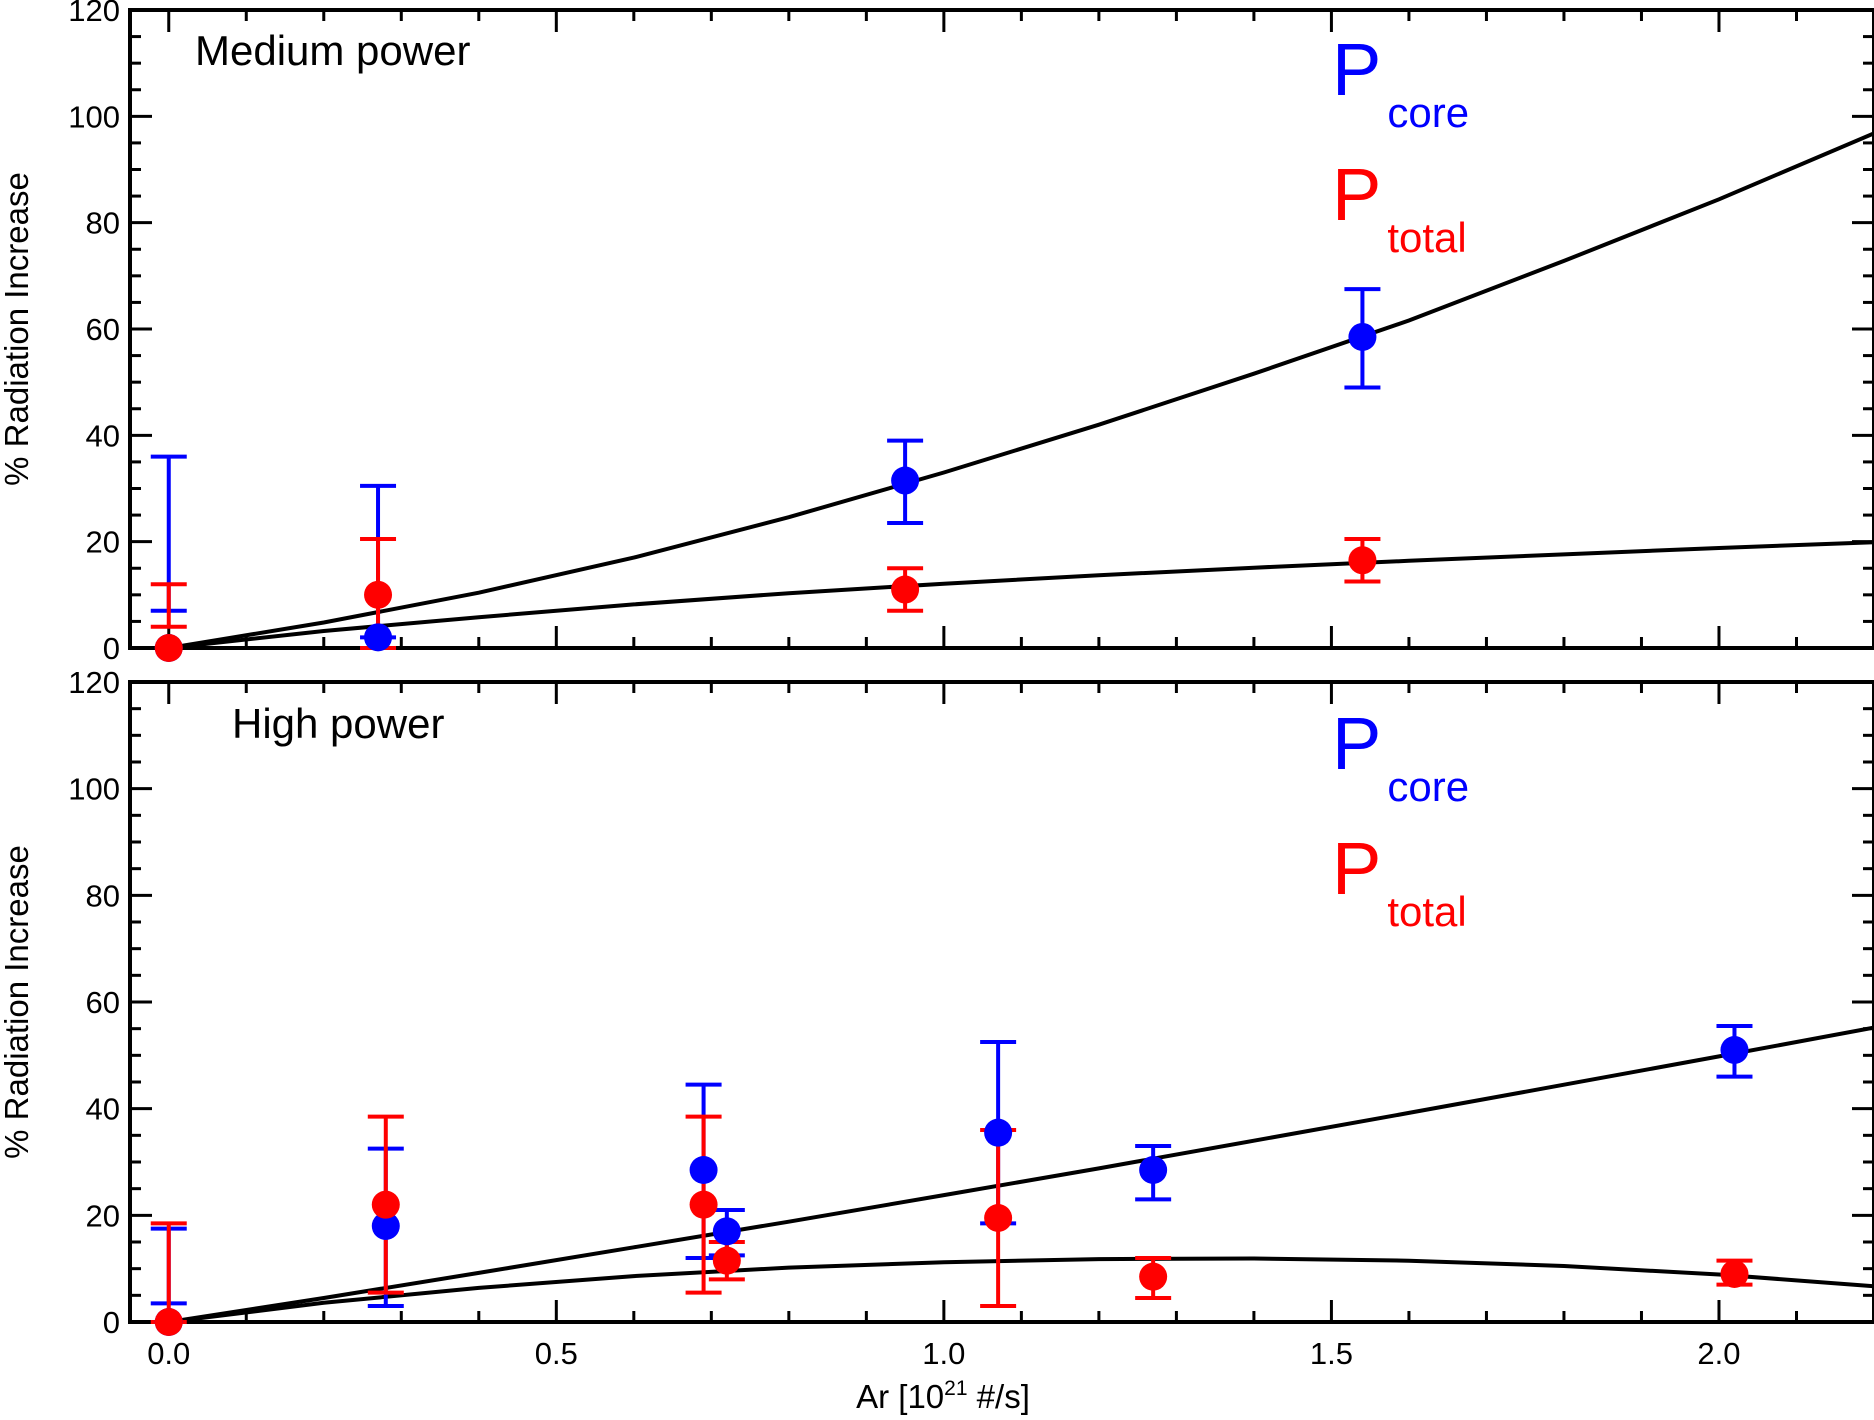 The width and height of the screenshot is (1874, 1420). Describe the element at coordinates (332, 50) in the screenshot. I see `panel-title: Medium power` at that location.